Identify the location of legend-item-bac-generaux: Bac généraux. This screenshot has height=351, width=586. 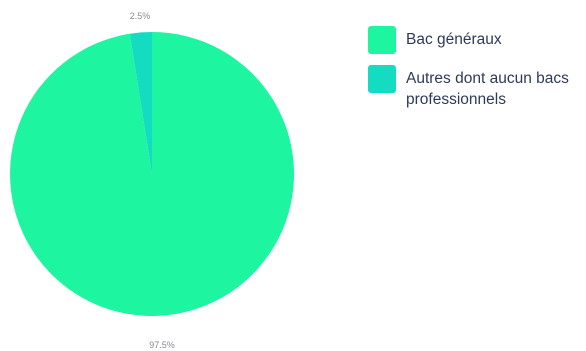
(477, 40).